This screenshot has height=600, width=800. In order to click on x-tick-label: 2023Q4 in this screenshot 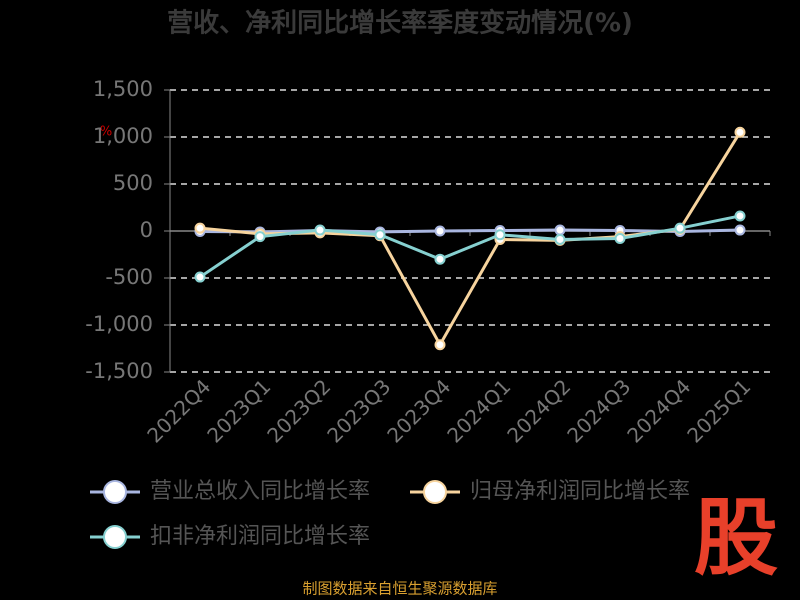, I will do `click(418, 410)`.